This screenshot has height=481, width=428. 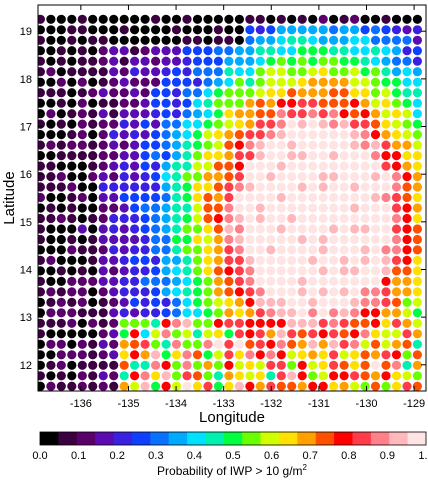 I want to click on colorbar-swatch, so click(x=105, y=438).